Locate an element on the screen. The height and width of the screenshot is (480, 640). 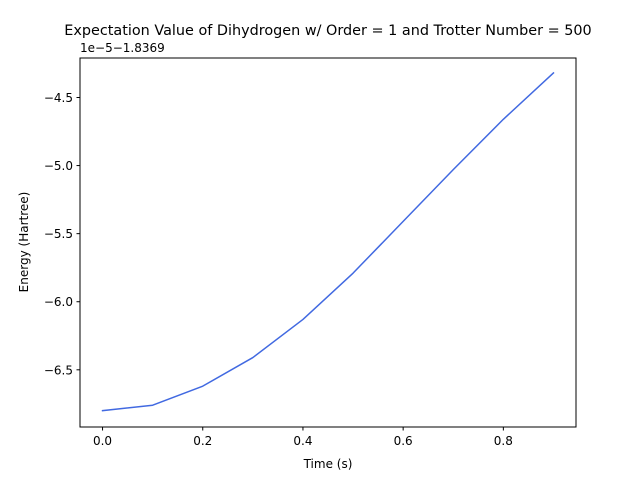
y-tick-label: −5.0 is located at coordinates (58, 166).